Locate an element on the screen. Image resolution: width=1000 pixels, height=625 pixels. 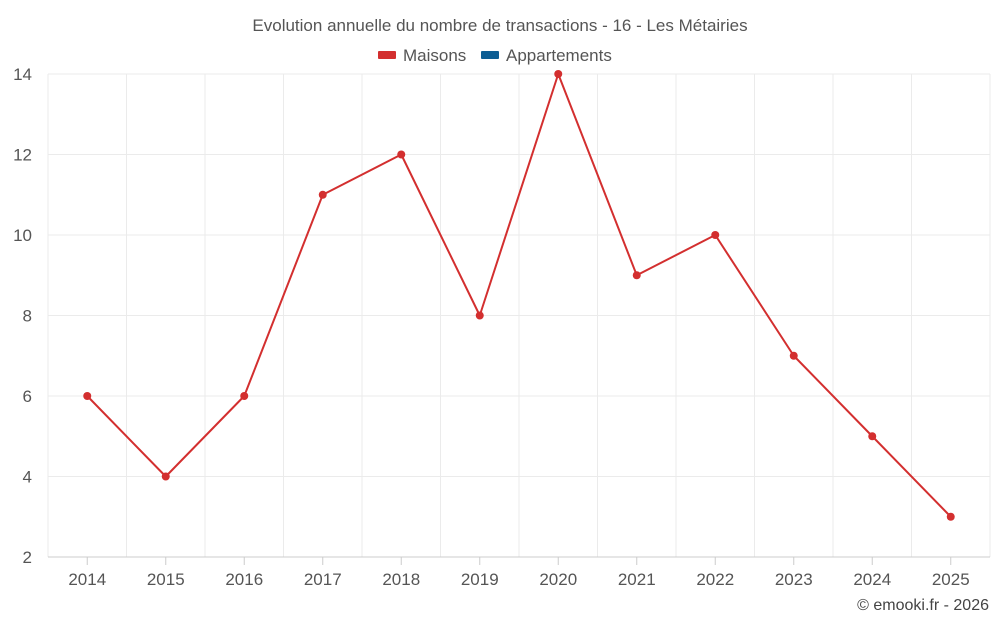
x-tick-label: 2018 is located at coordinates (401, 579).